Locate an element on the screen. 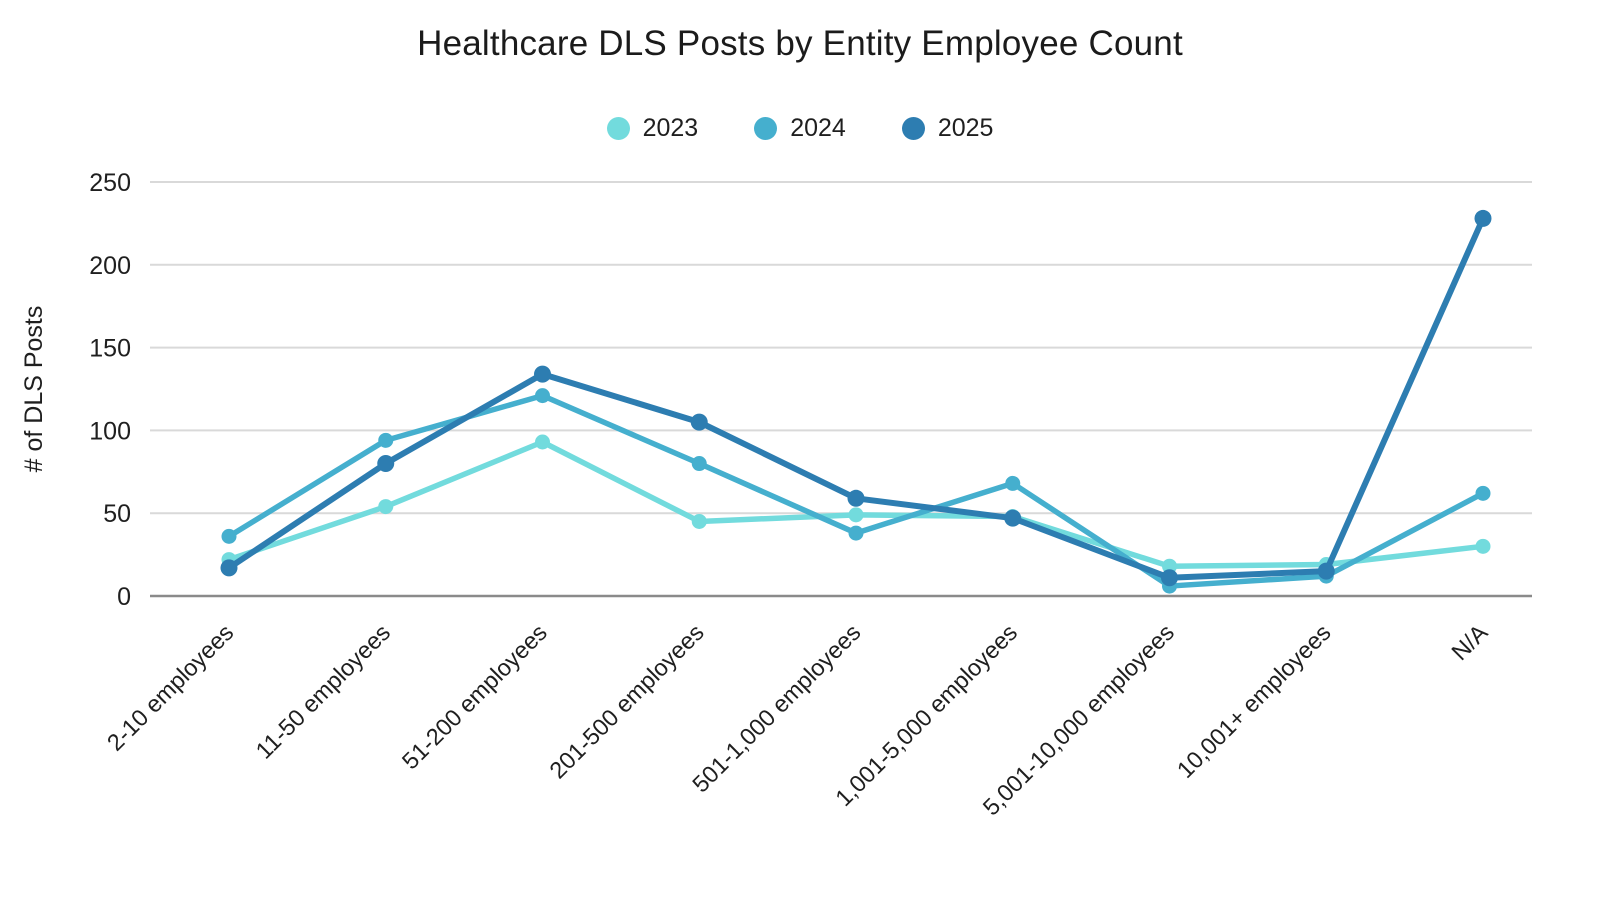  x-tick-label: N/A is located at coordinates (1469, 642).